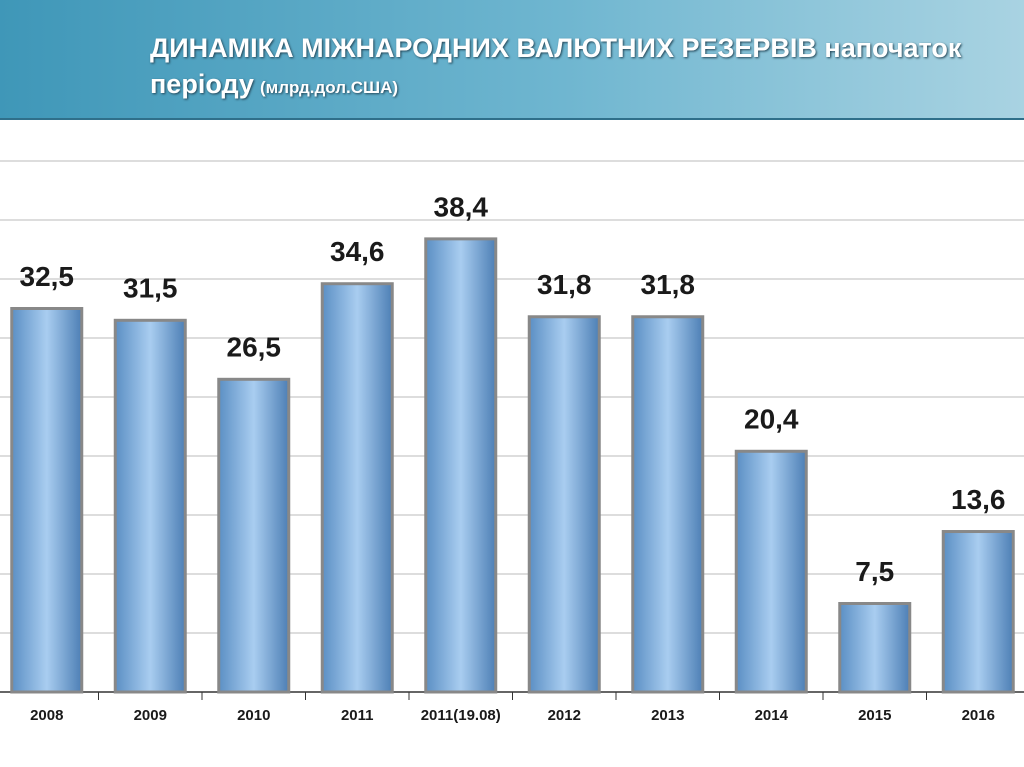 The width and height of the screenshot is (1024, 767). What do you see at coordinates (150, 288) in the screenshot?
I see `value-label: 31,5` at bounding box center [150, 288].